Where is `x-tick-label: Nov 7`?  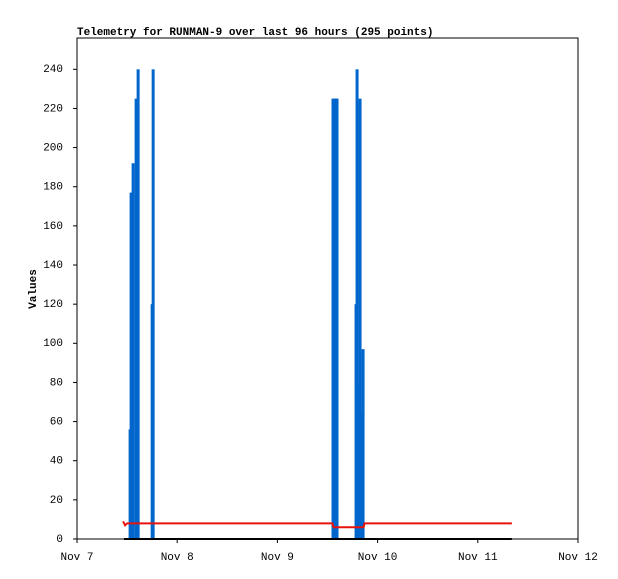 x-tick-label: Nov 7 is located at coordinates (76, 558).